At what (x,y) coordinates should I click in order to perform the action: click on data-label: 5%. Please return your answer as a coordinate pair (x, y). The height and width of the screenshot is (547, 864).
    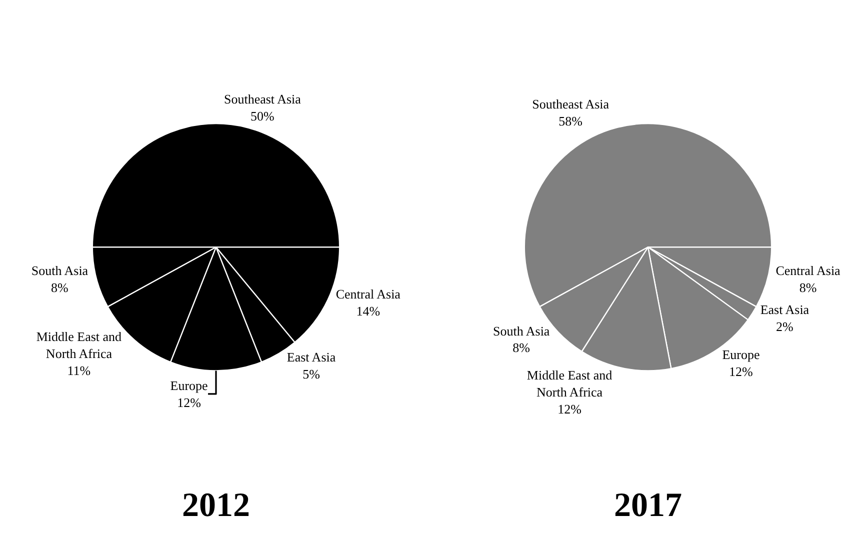
    Looking at the image, I should click on (311, 374).